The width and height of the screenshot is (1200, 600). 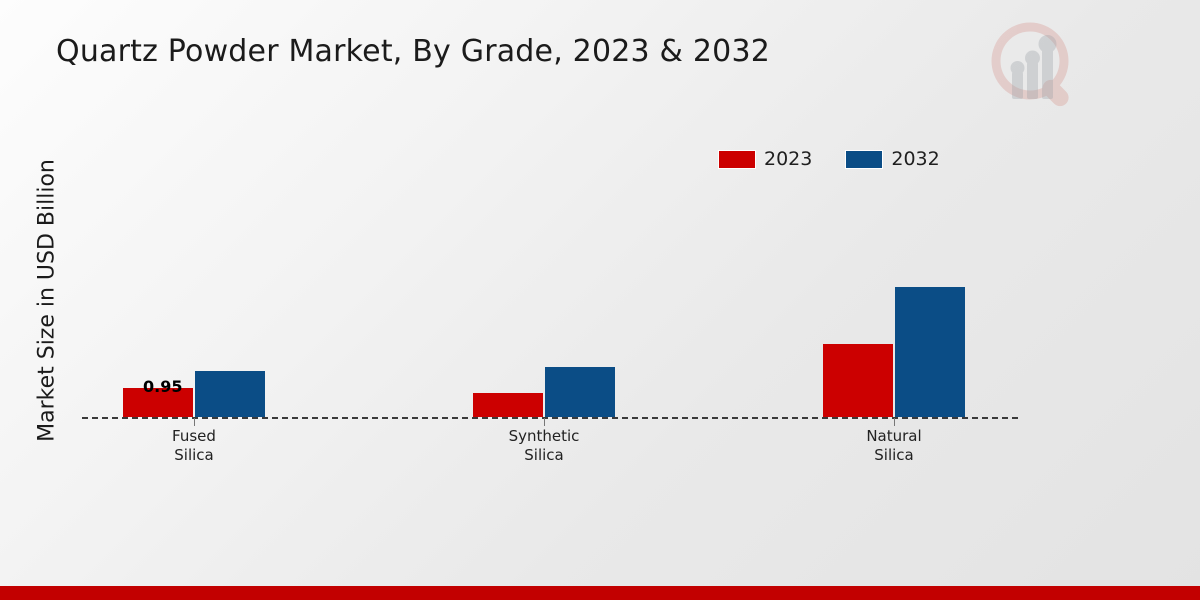 What do you see at coordinates (930, 352) in the screenshot?
I see `bar-2032-natural-silica` at bounding box center [930, 352].